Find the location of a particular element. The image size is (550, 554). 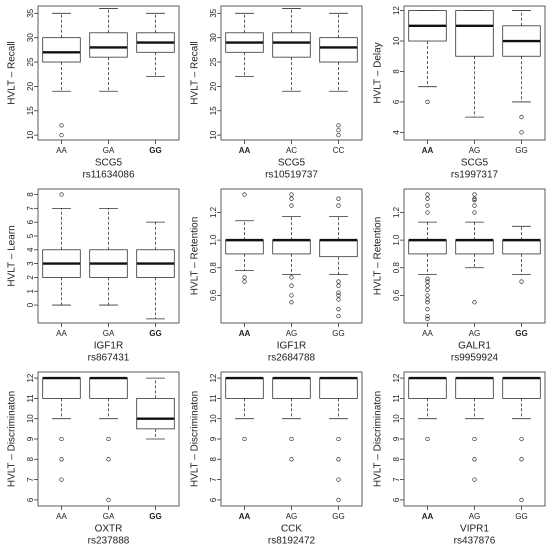

x-axis-label: rs867431 is located at coordinates (109, 358).